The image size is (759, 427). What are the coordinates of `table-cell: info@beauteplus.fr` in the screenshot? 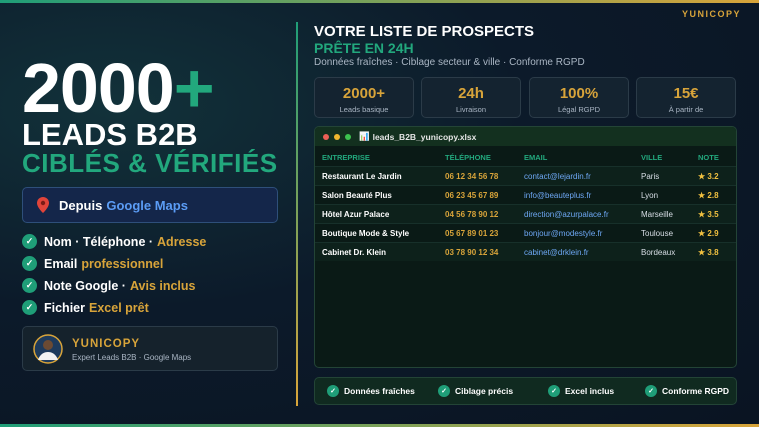 It's located at (558, 195).